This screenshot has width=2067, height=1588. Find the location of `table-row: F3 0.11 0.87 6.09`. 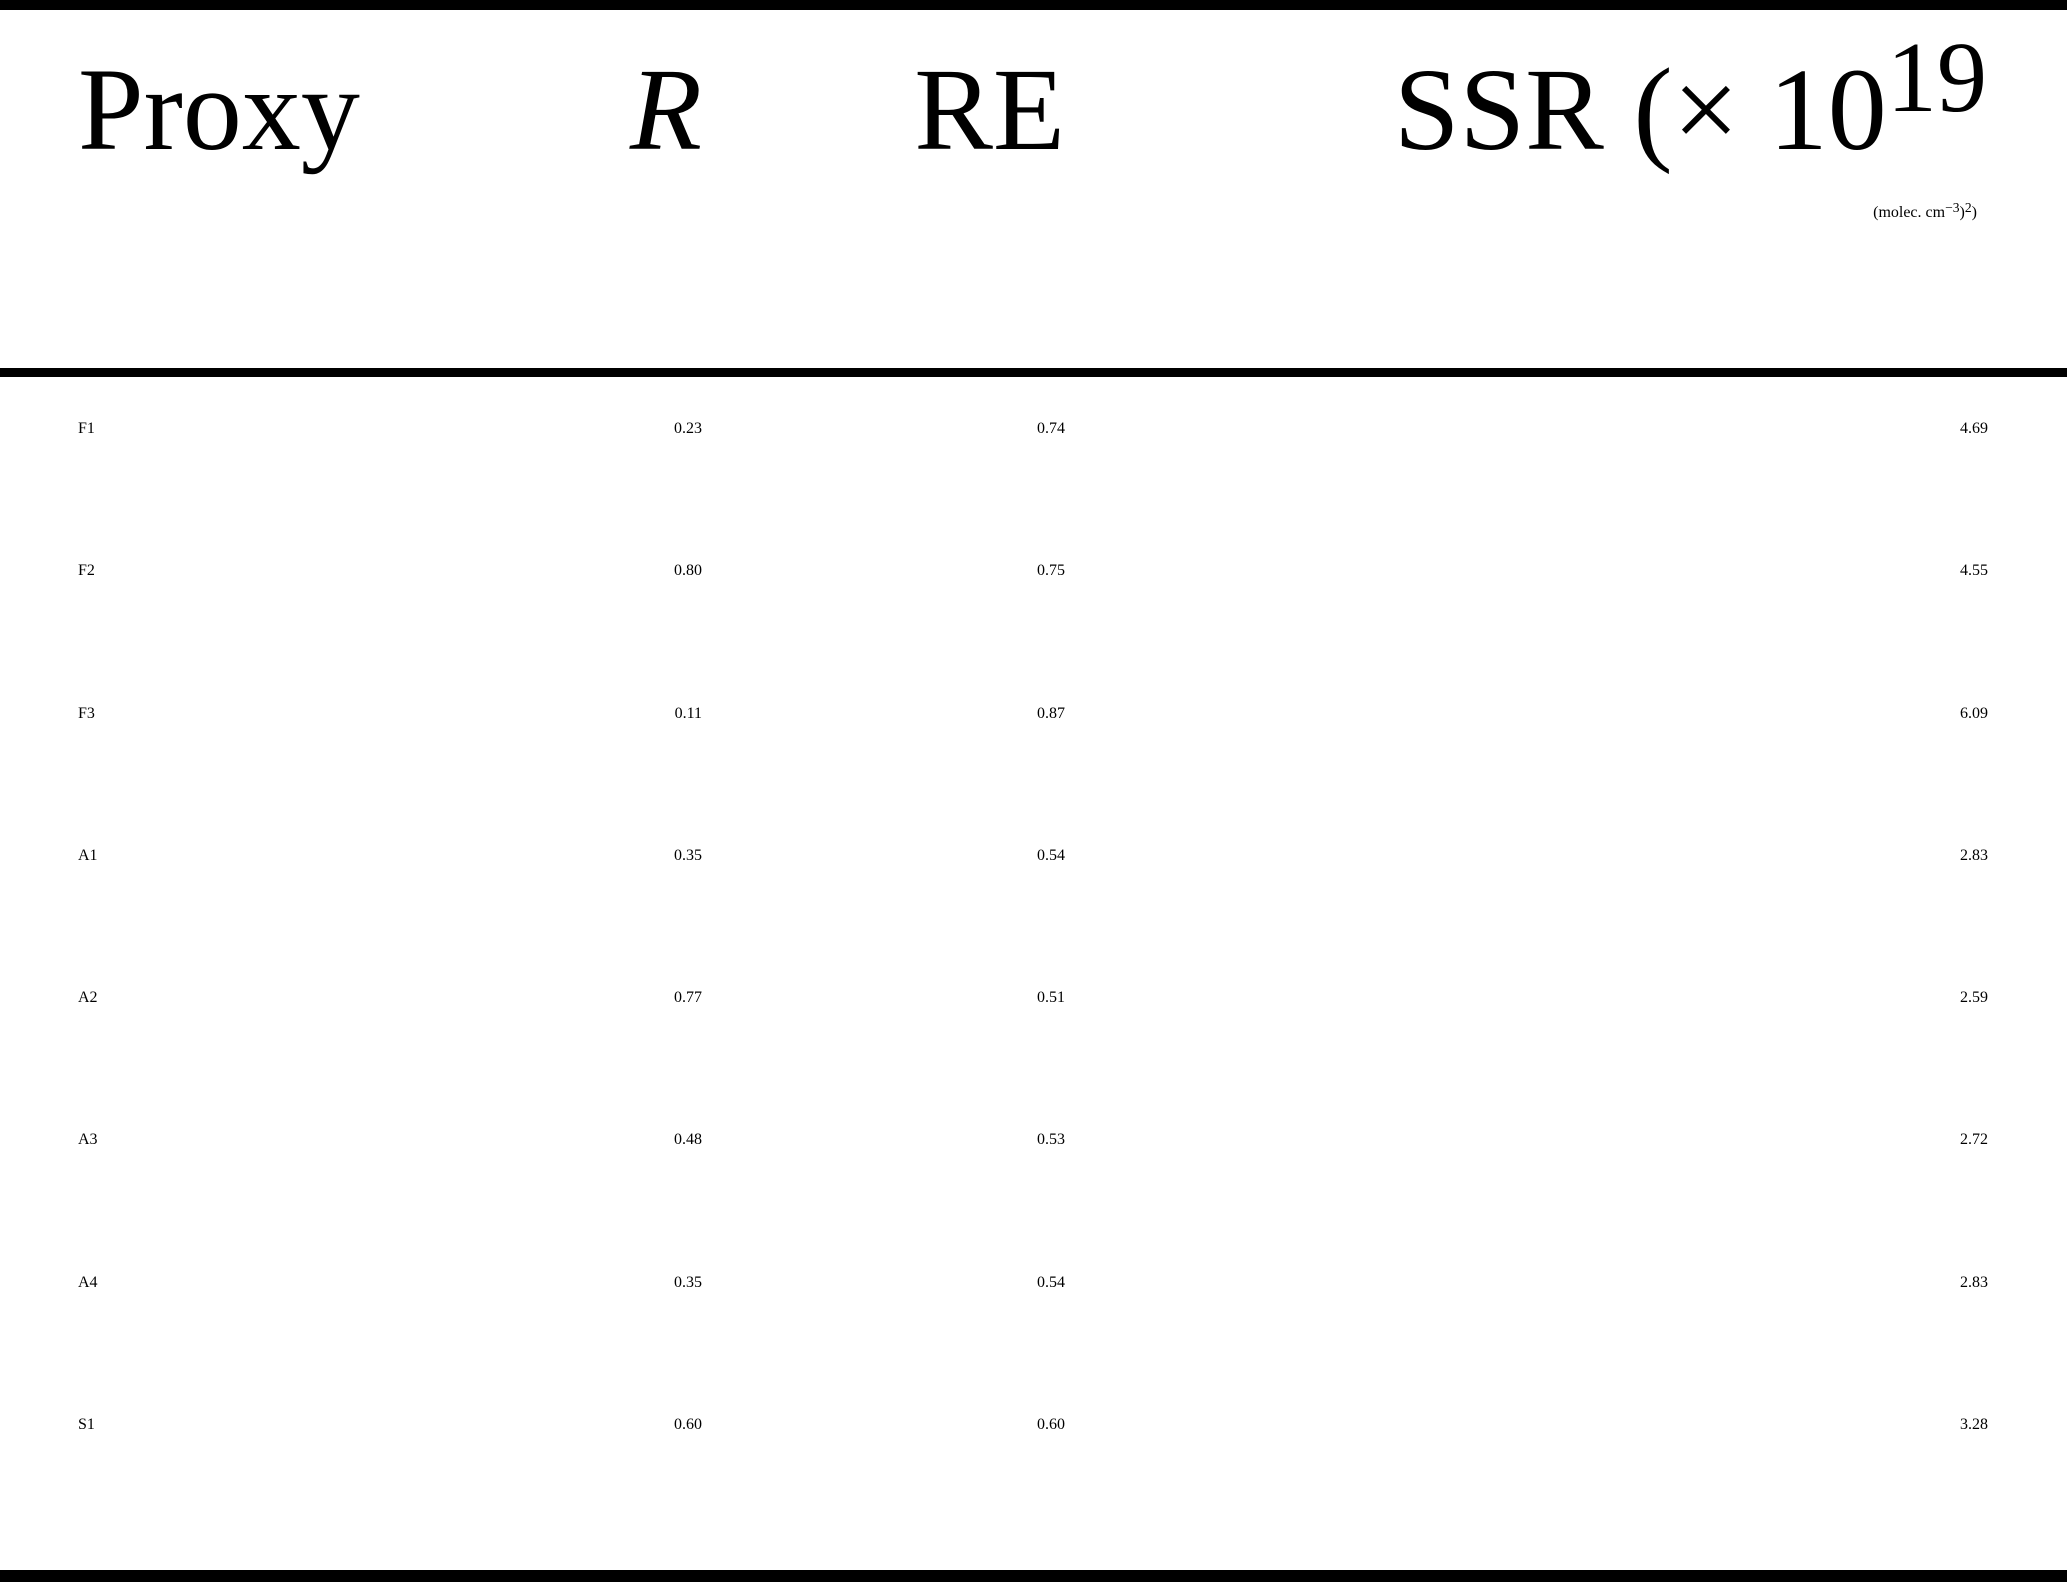

table-row: F3 0.11 0.87 6.09 is located at coordinates (1033, 776).